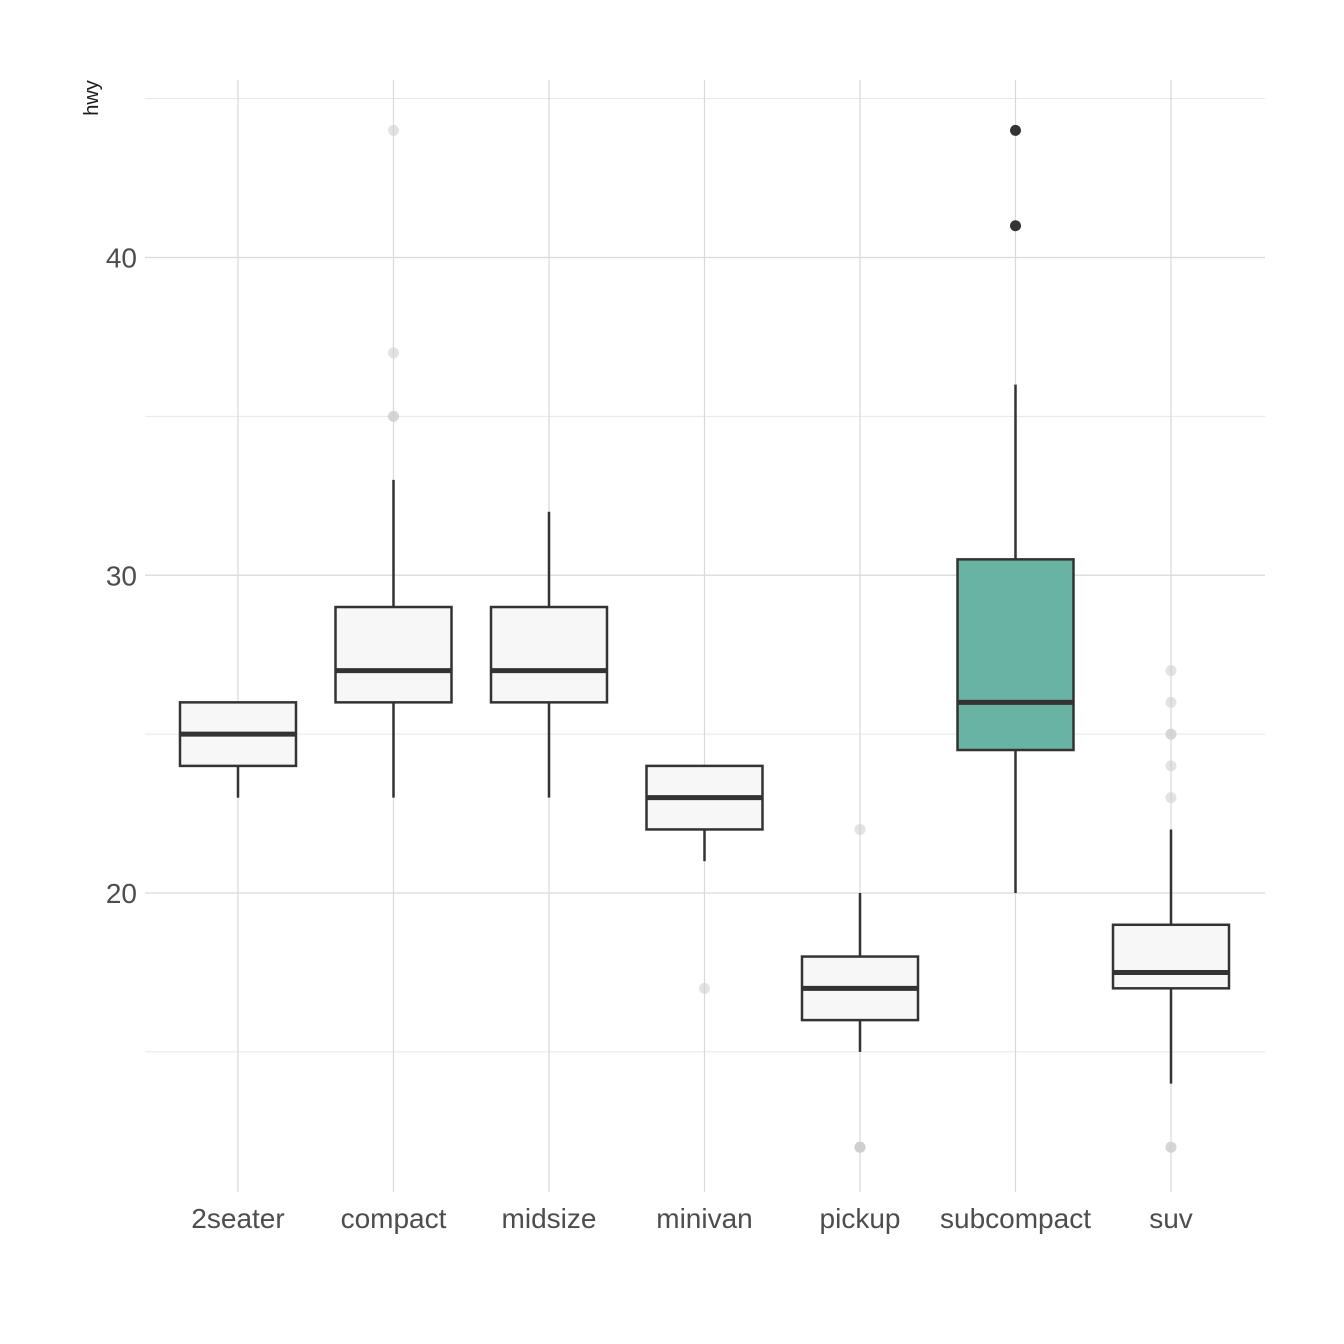  Describe the element at coordinates (1015, 1218) in the screenshot. I see `x-tick-label: subcompact` at that location.